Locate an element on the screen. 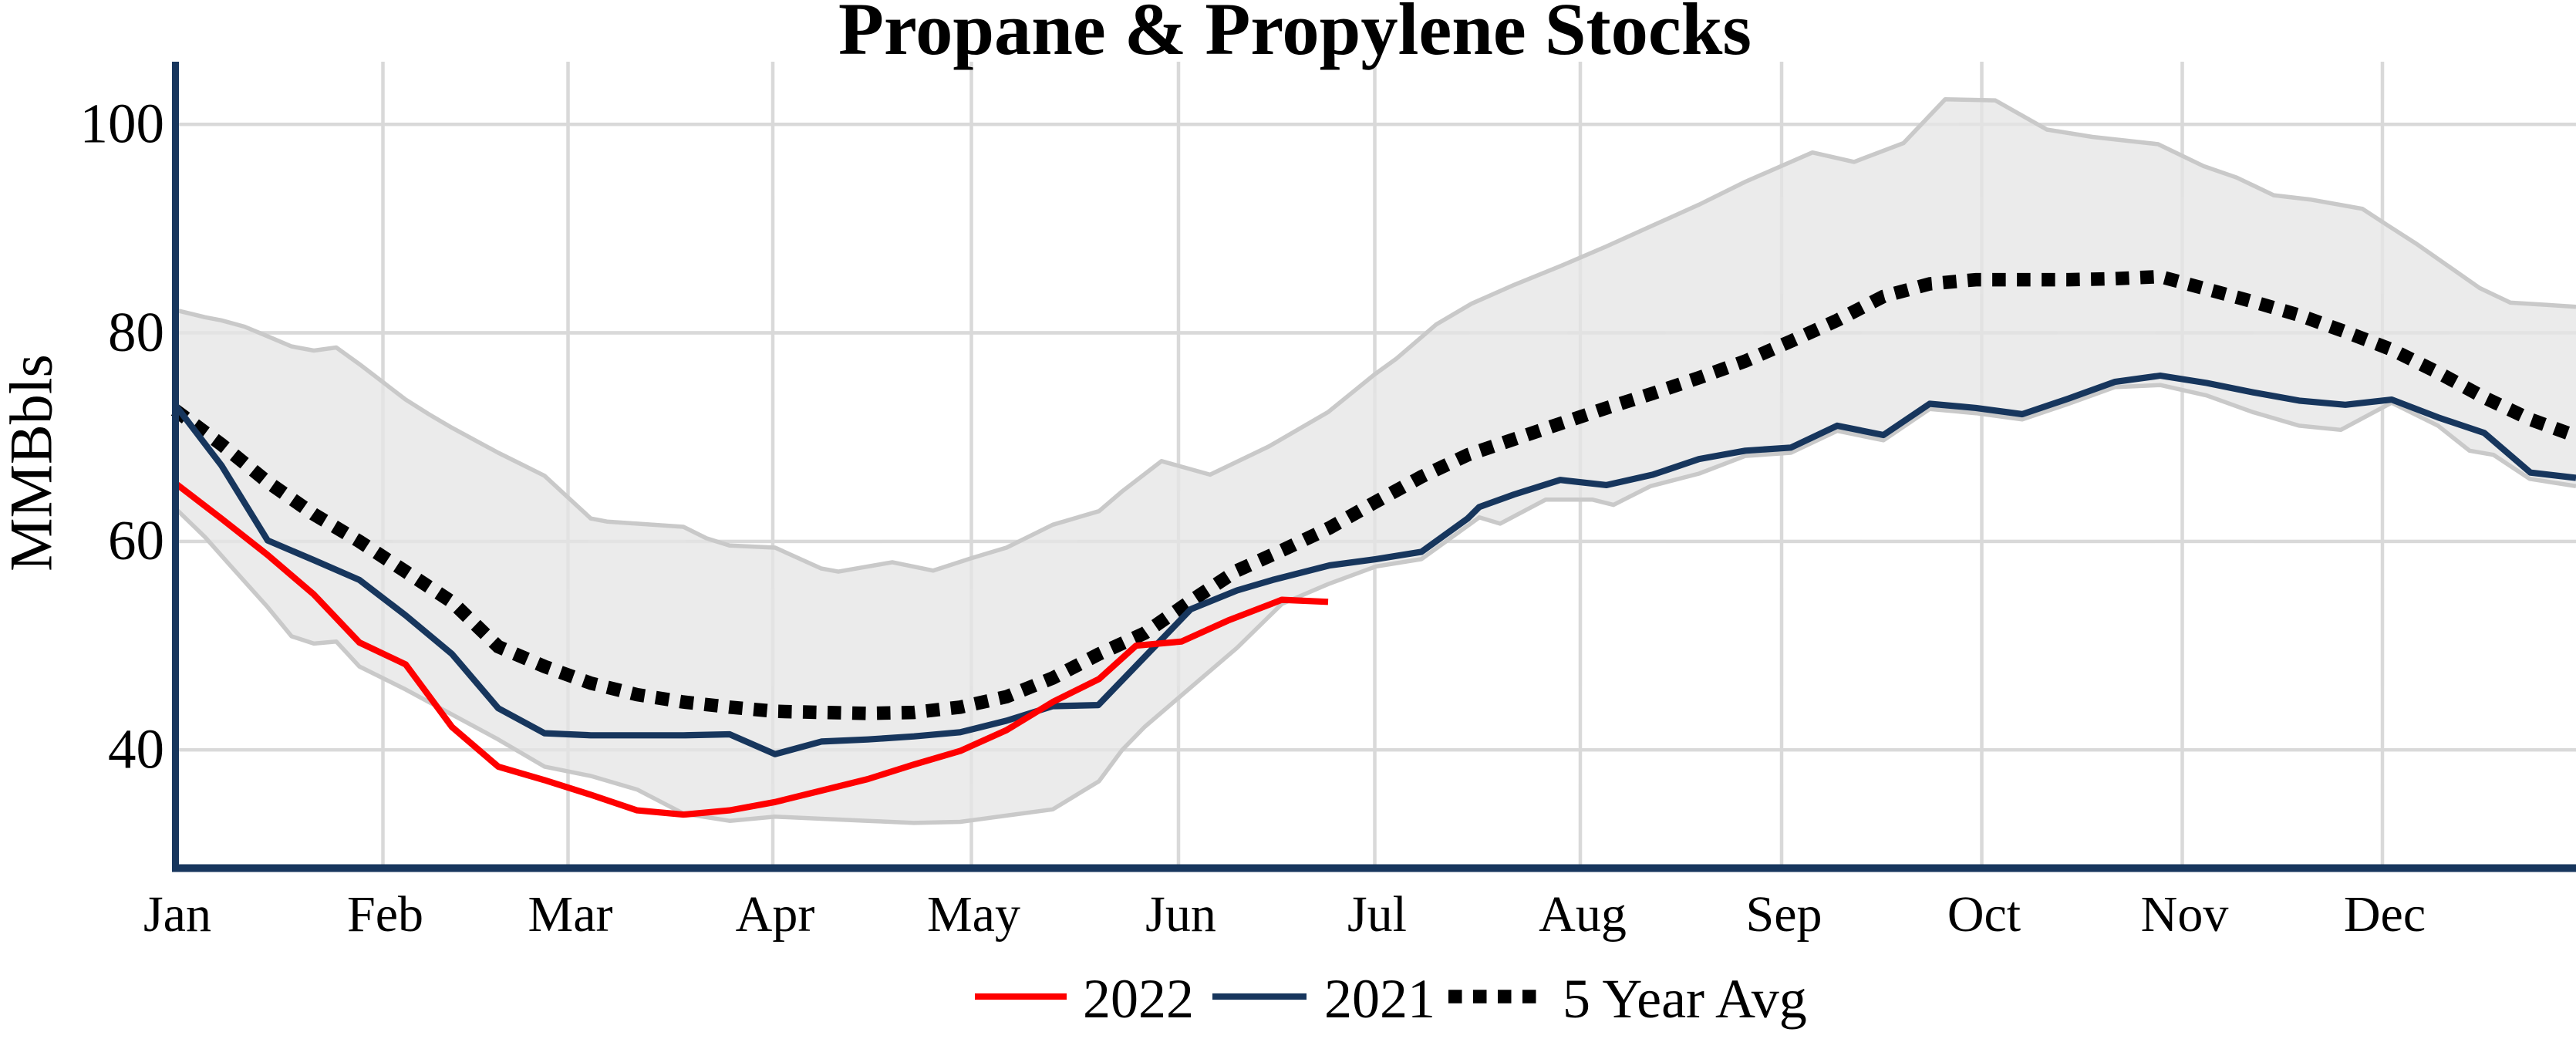 This screenshot has width=2576, height=1049. svg-text: Nov is located at coordinates (2185, 915).